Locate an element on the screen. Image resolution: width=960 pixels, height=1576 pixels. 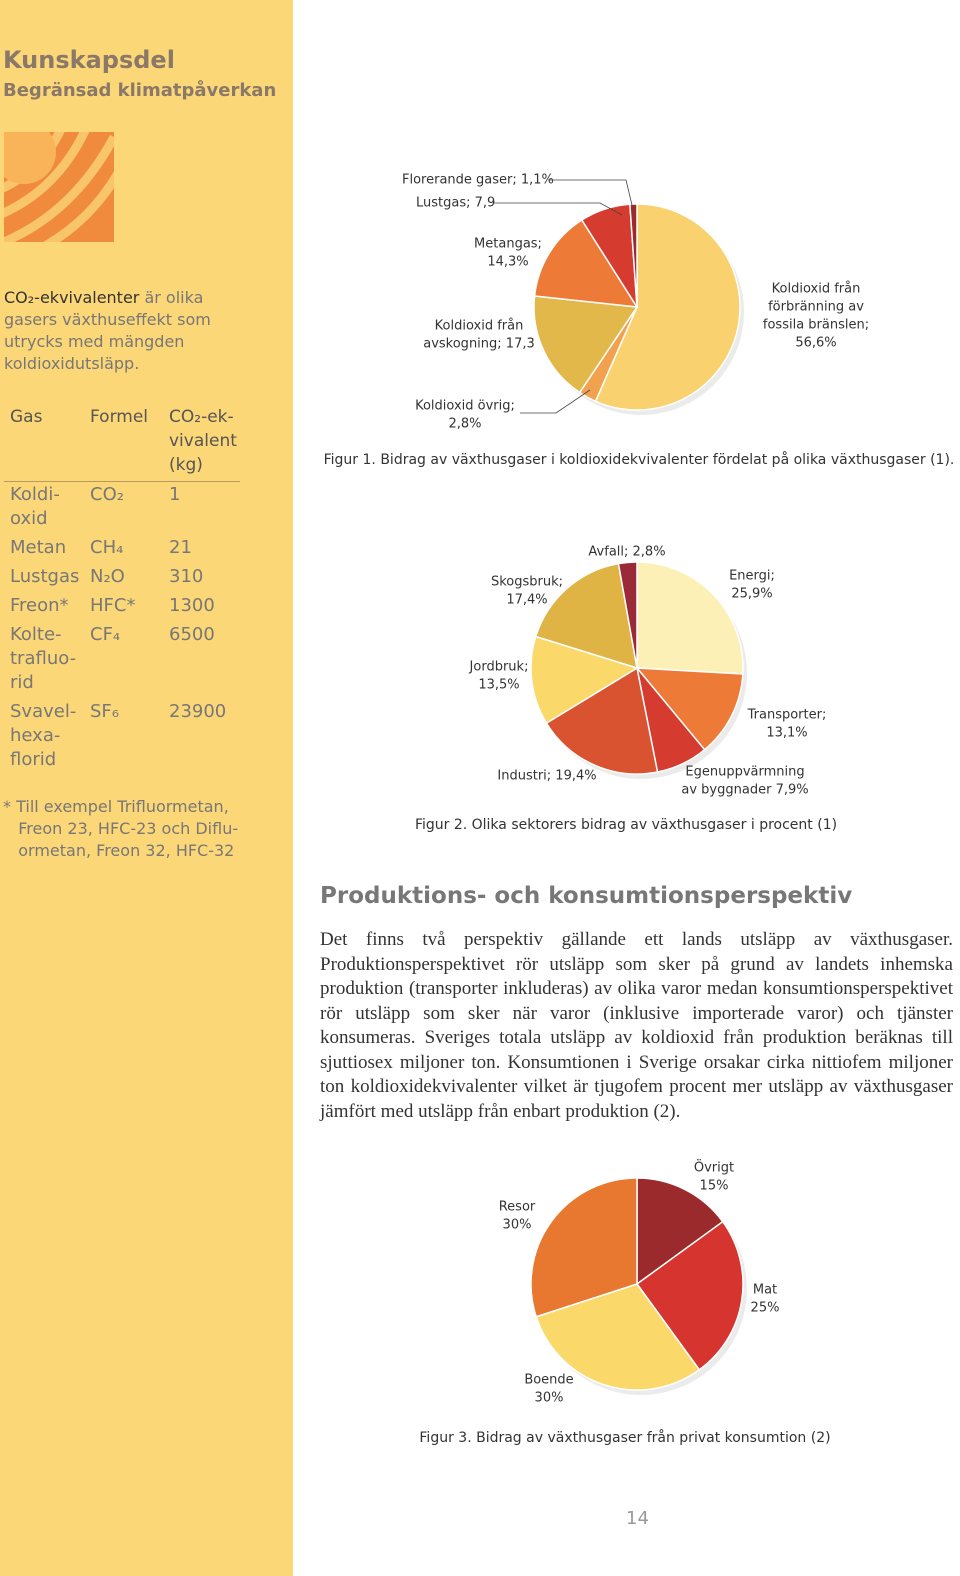
header-cell: CO₂-ek- vivalent (kg) is located at coordinates (201, 443).